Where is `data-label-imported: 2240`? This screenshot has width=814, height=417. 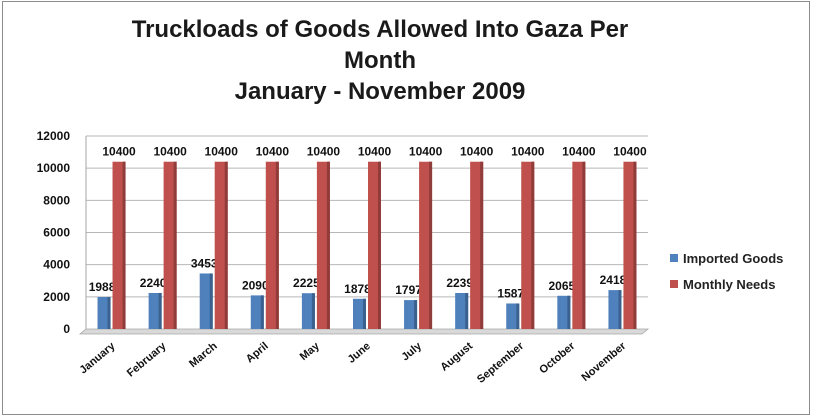 data-label-imported: 2240 is located at coordinates (153, 283).